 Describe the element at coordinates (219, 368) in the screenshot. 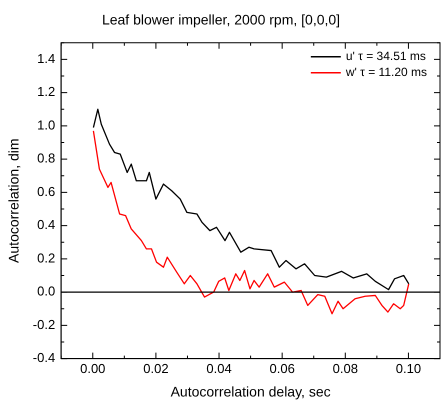

I see `x-tick-label: 0.04` at that location.